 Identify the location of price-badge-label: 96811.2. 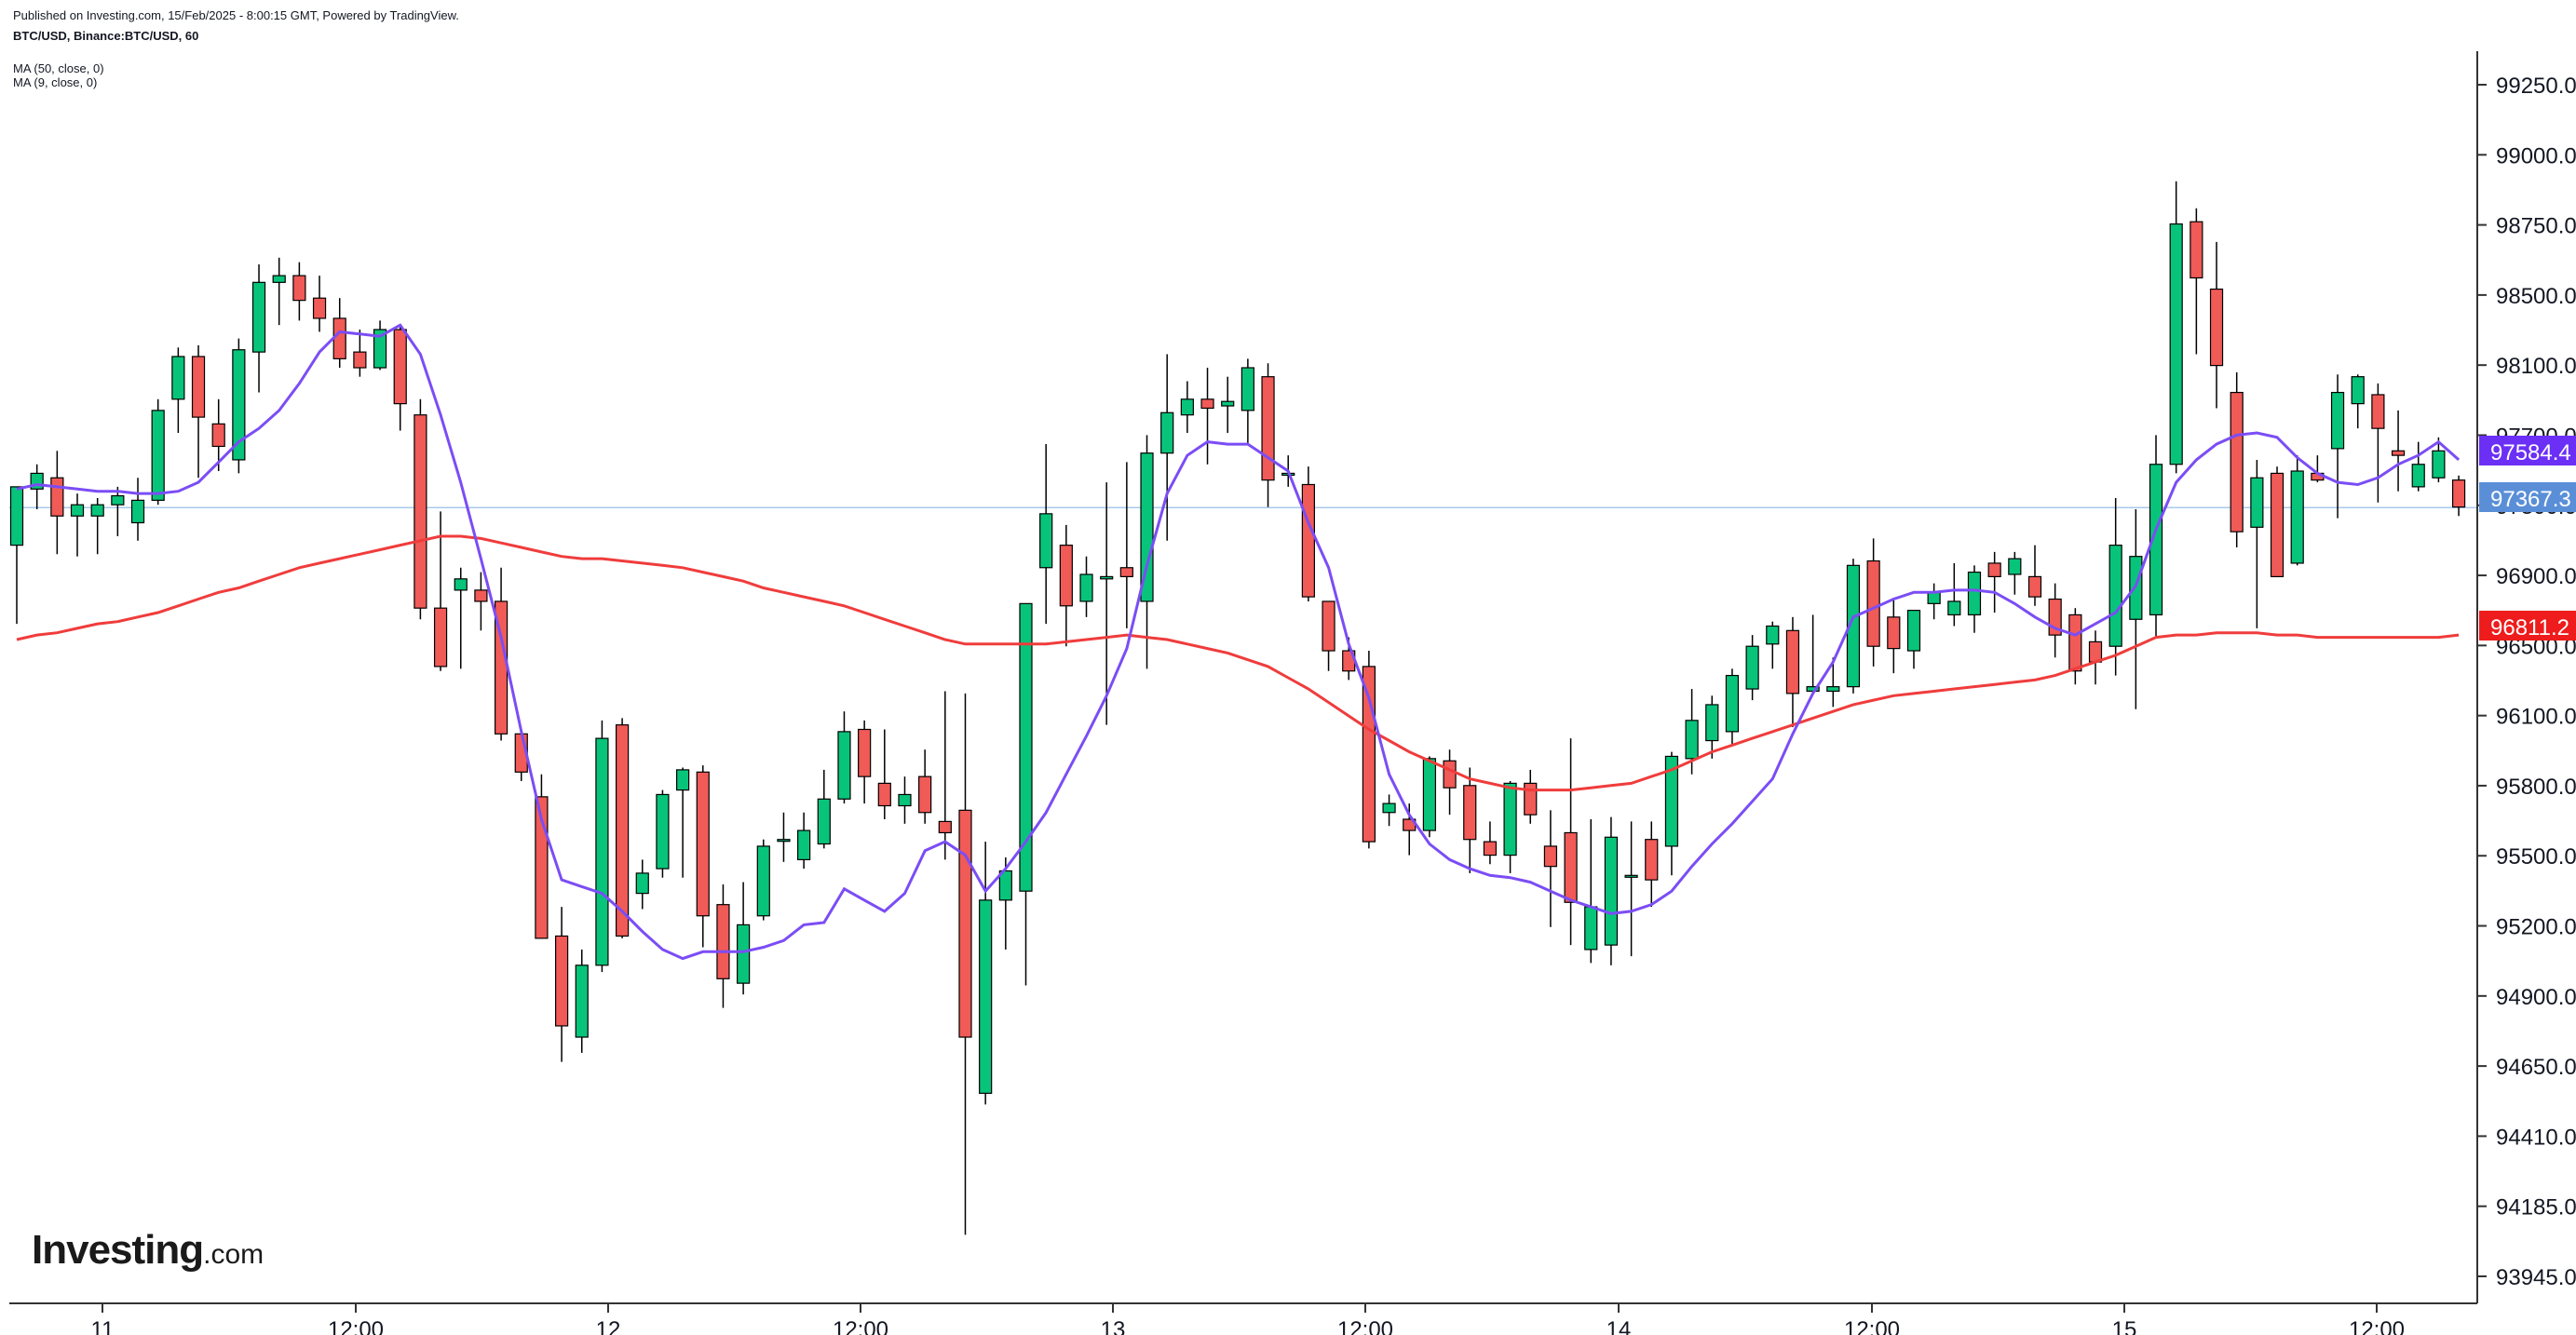
(2529, 628).